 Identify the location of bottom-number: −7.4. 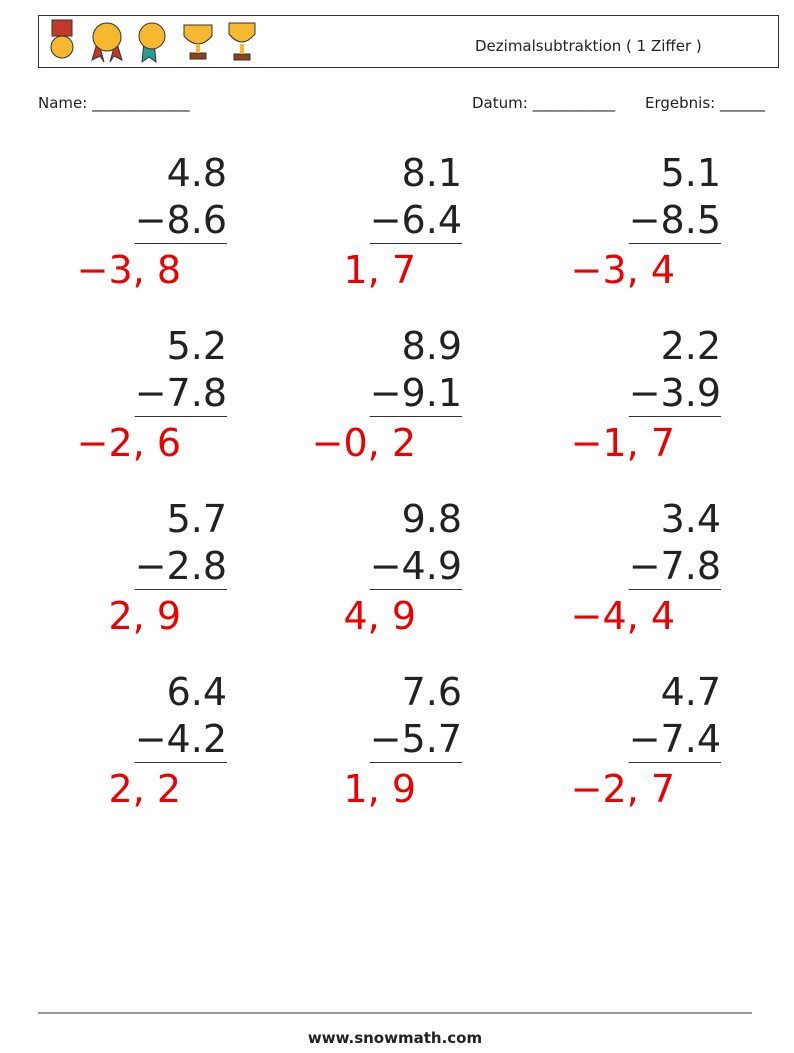
(675, 739).